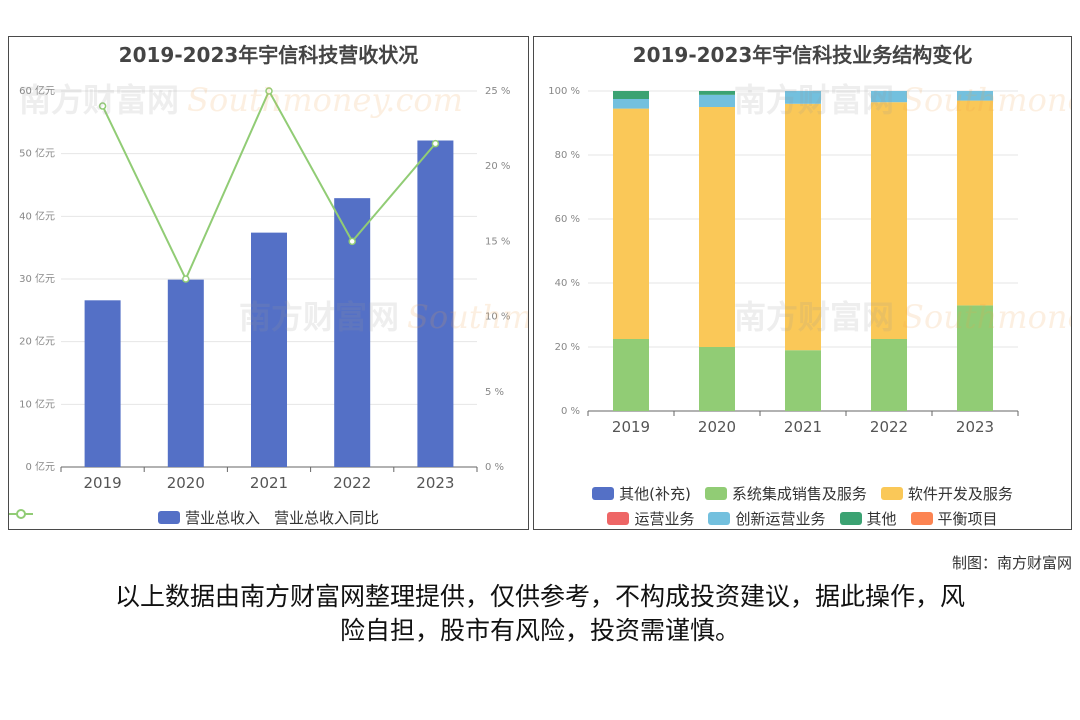  I want to click on y-right-tick-label: 15 %, so click(497, 241).